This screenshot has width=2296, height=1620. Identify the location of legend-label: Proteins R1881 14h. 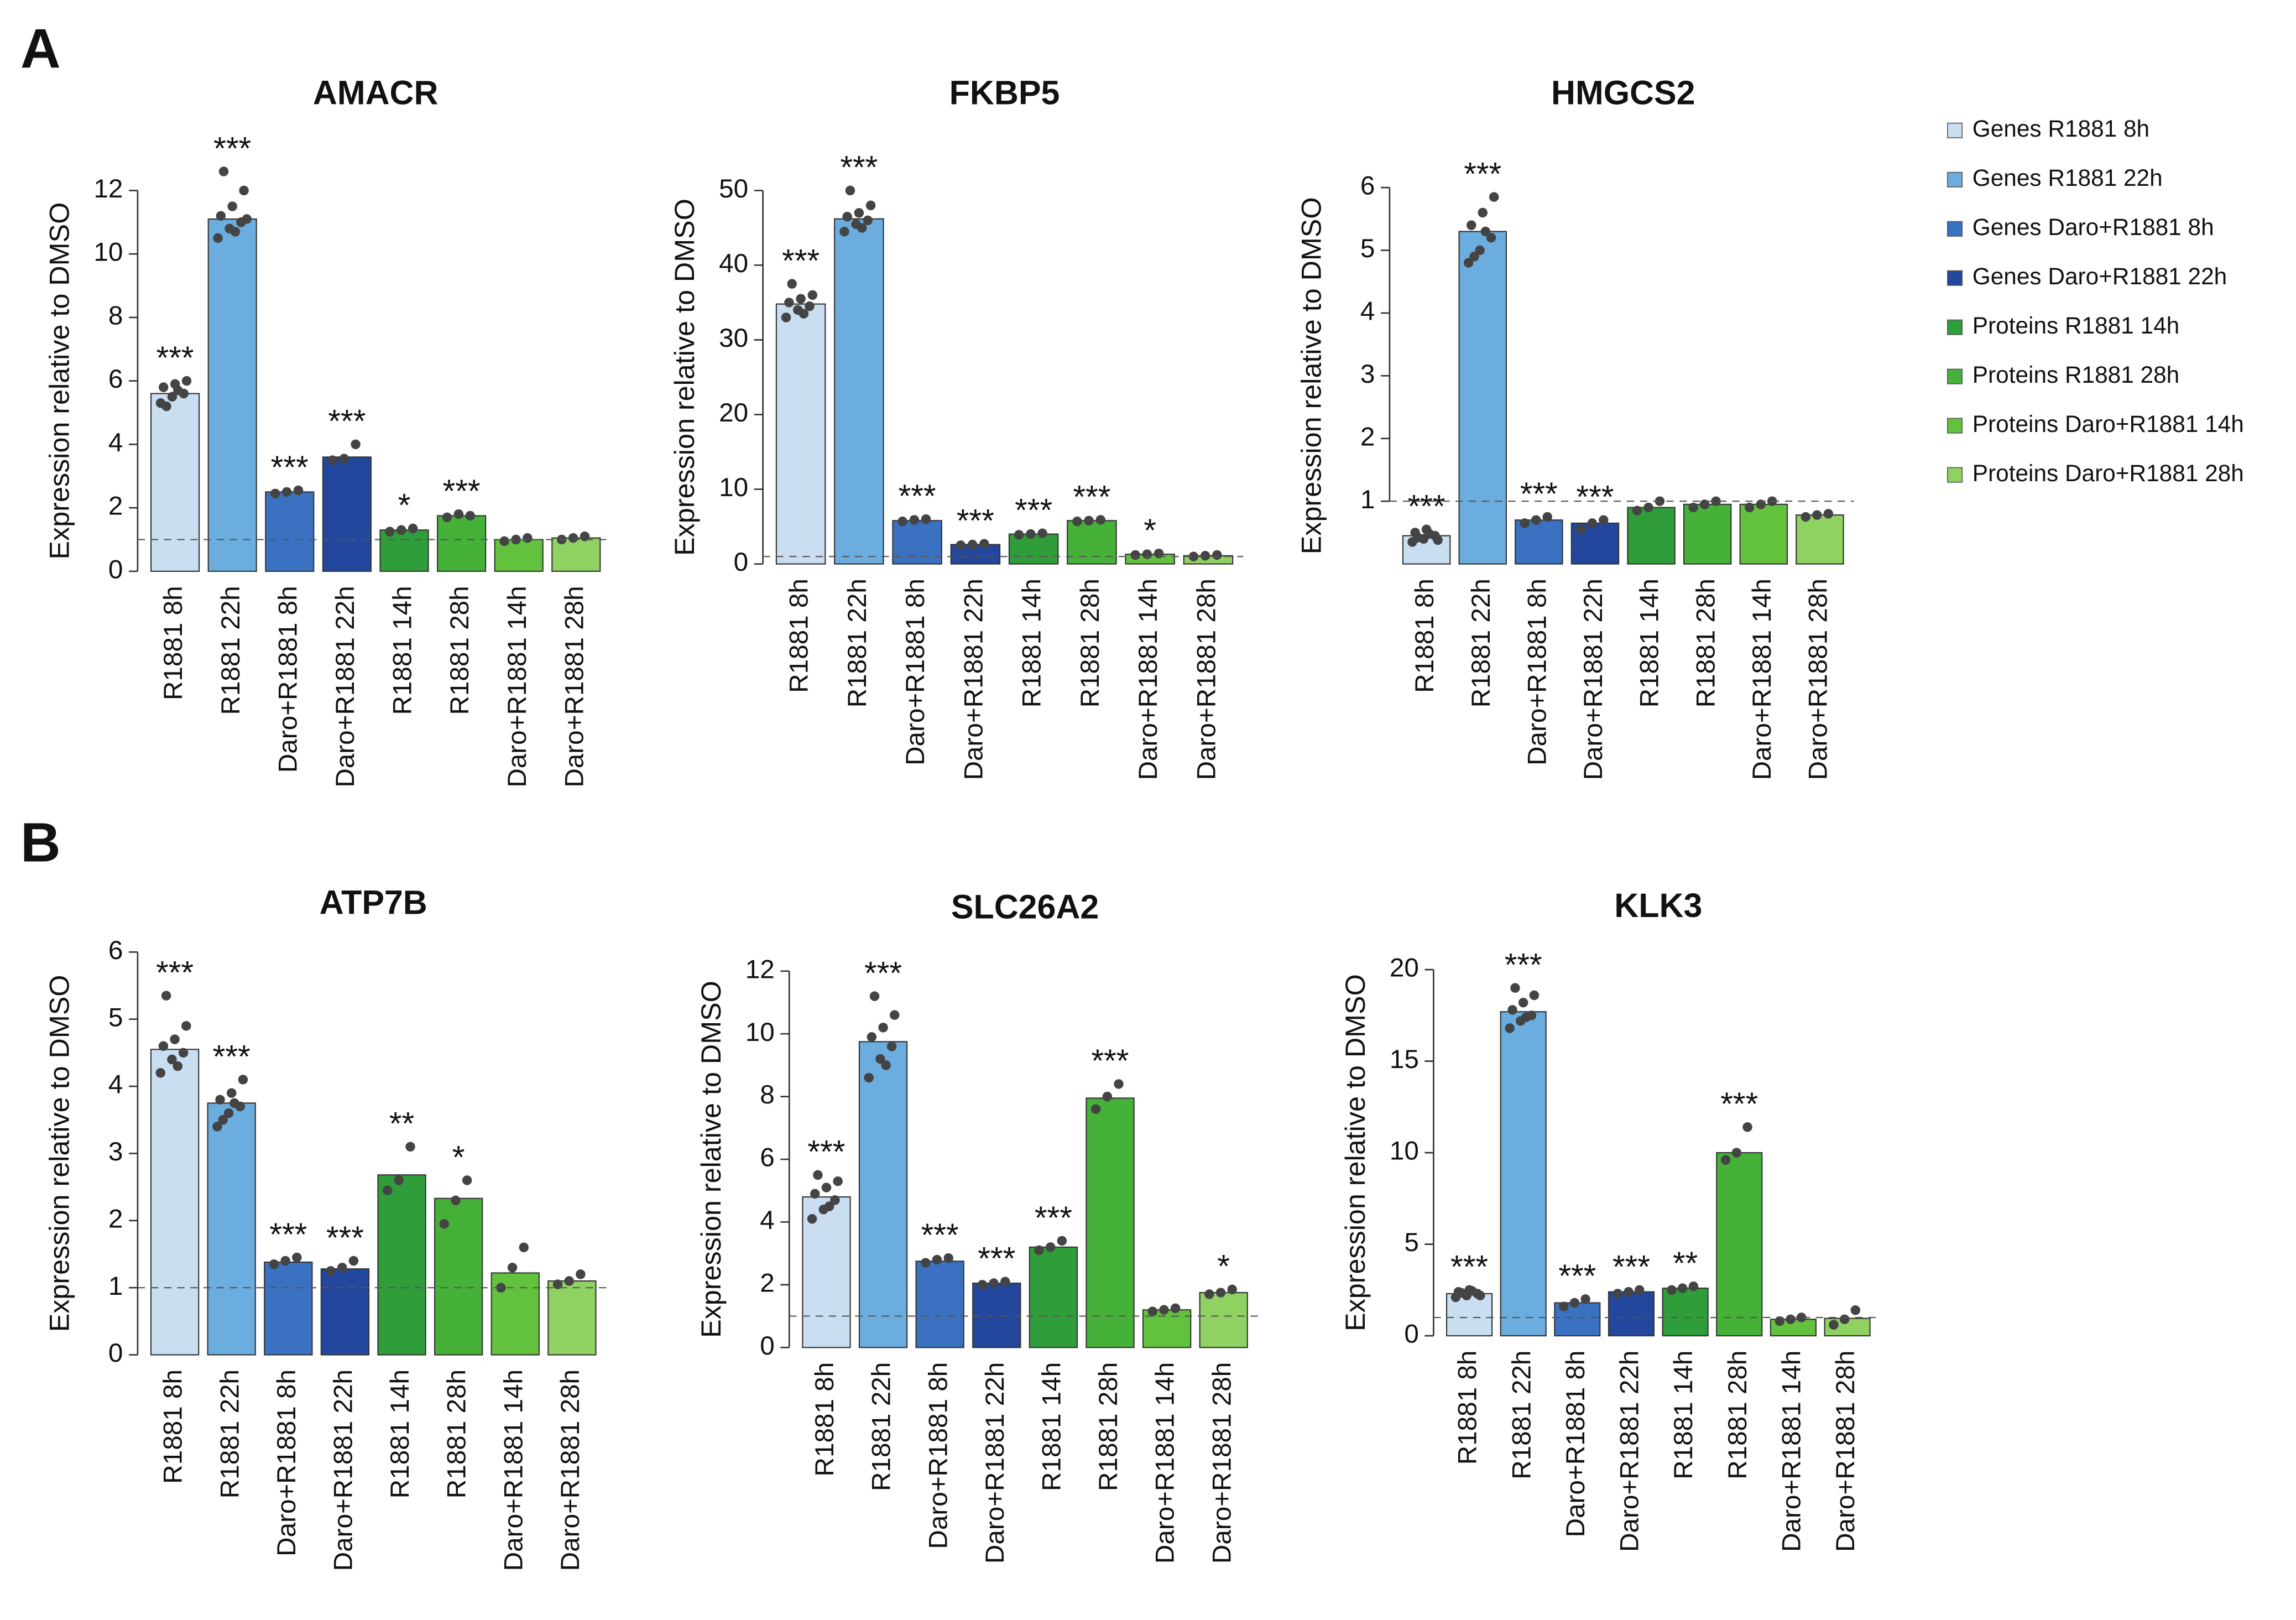
(2076, 325).